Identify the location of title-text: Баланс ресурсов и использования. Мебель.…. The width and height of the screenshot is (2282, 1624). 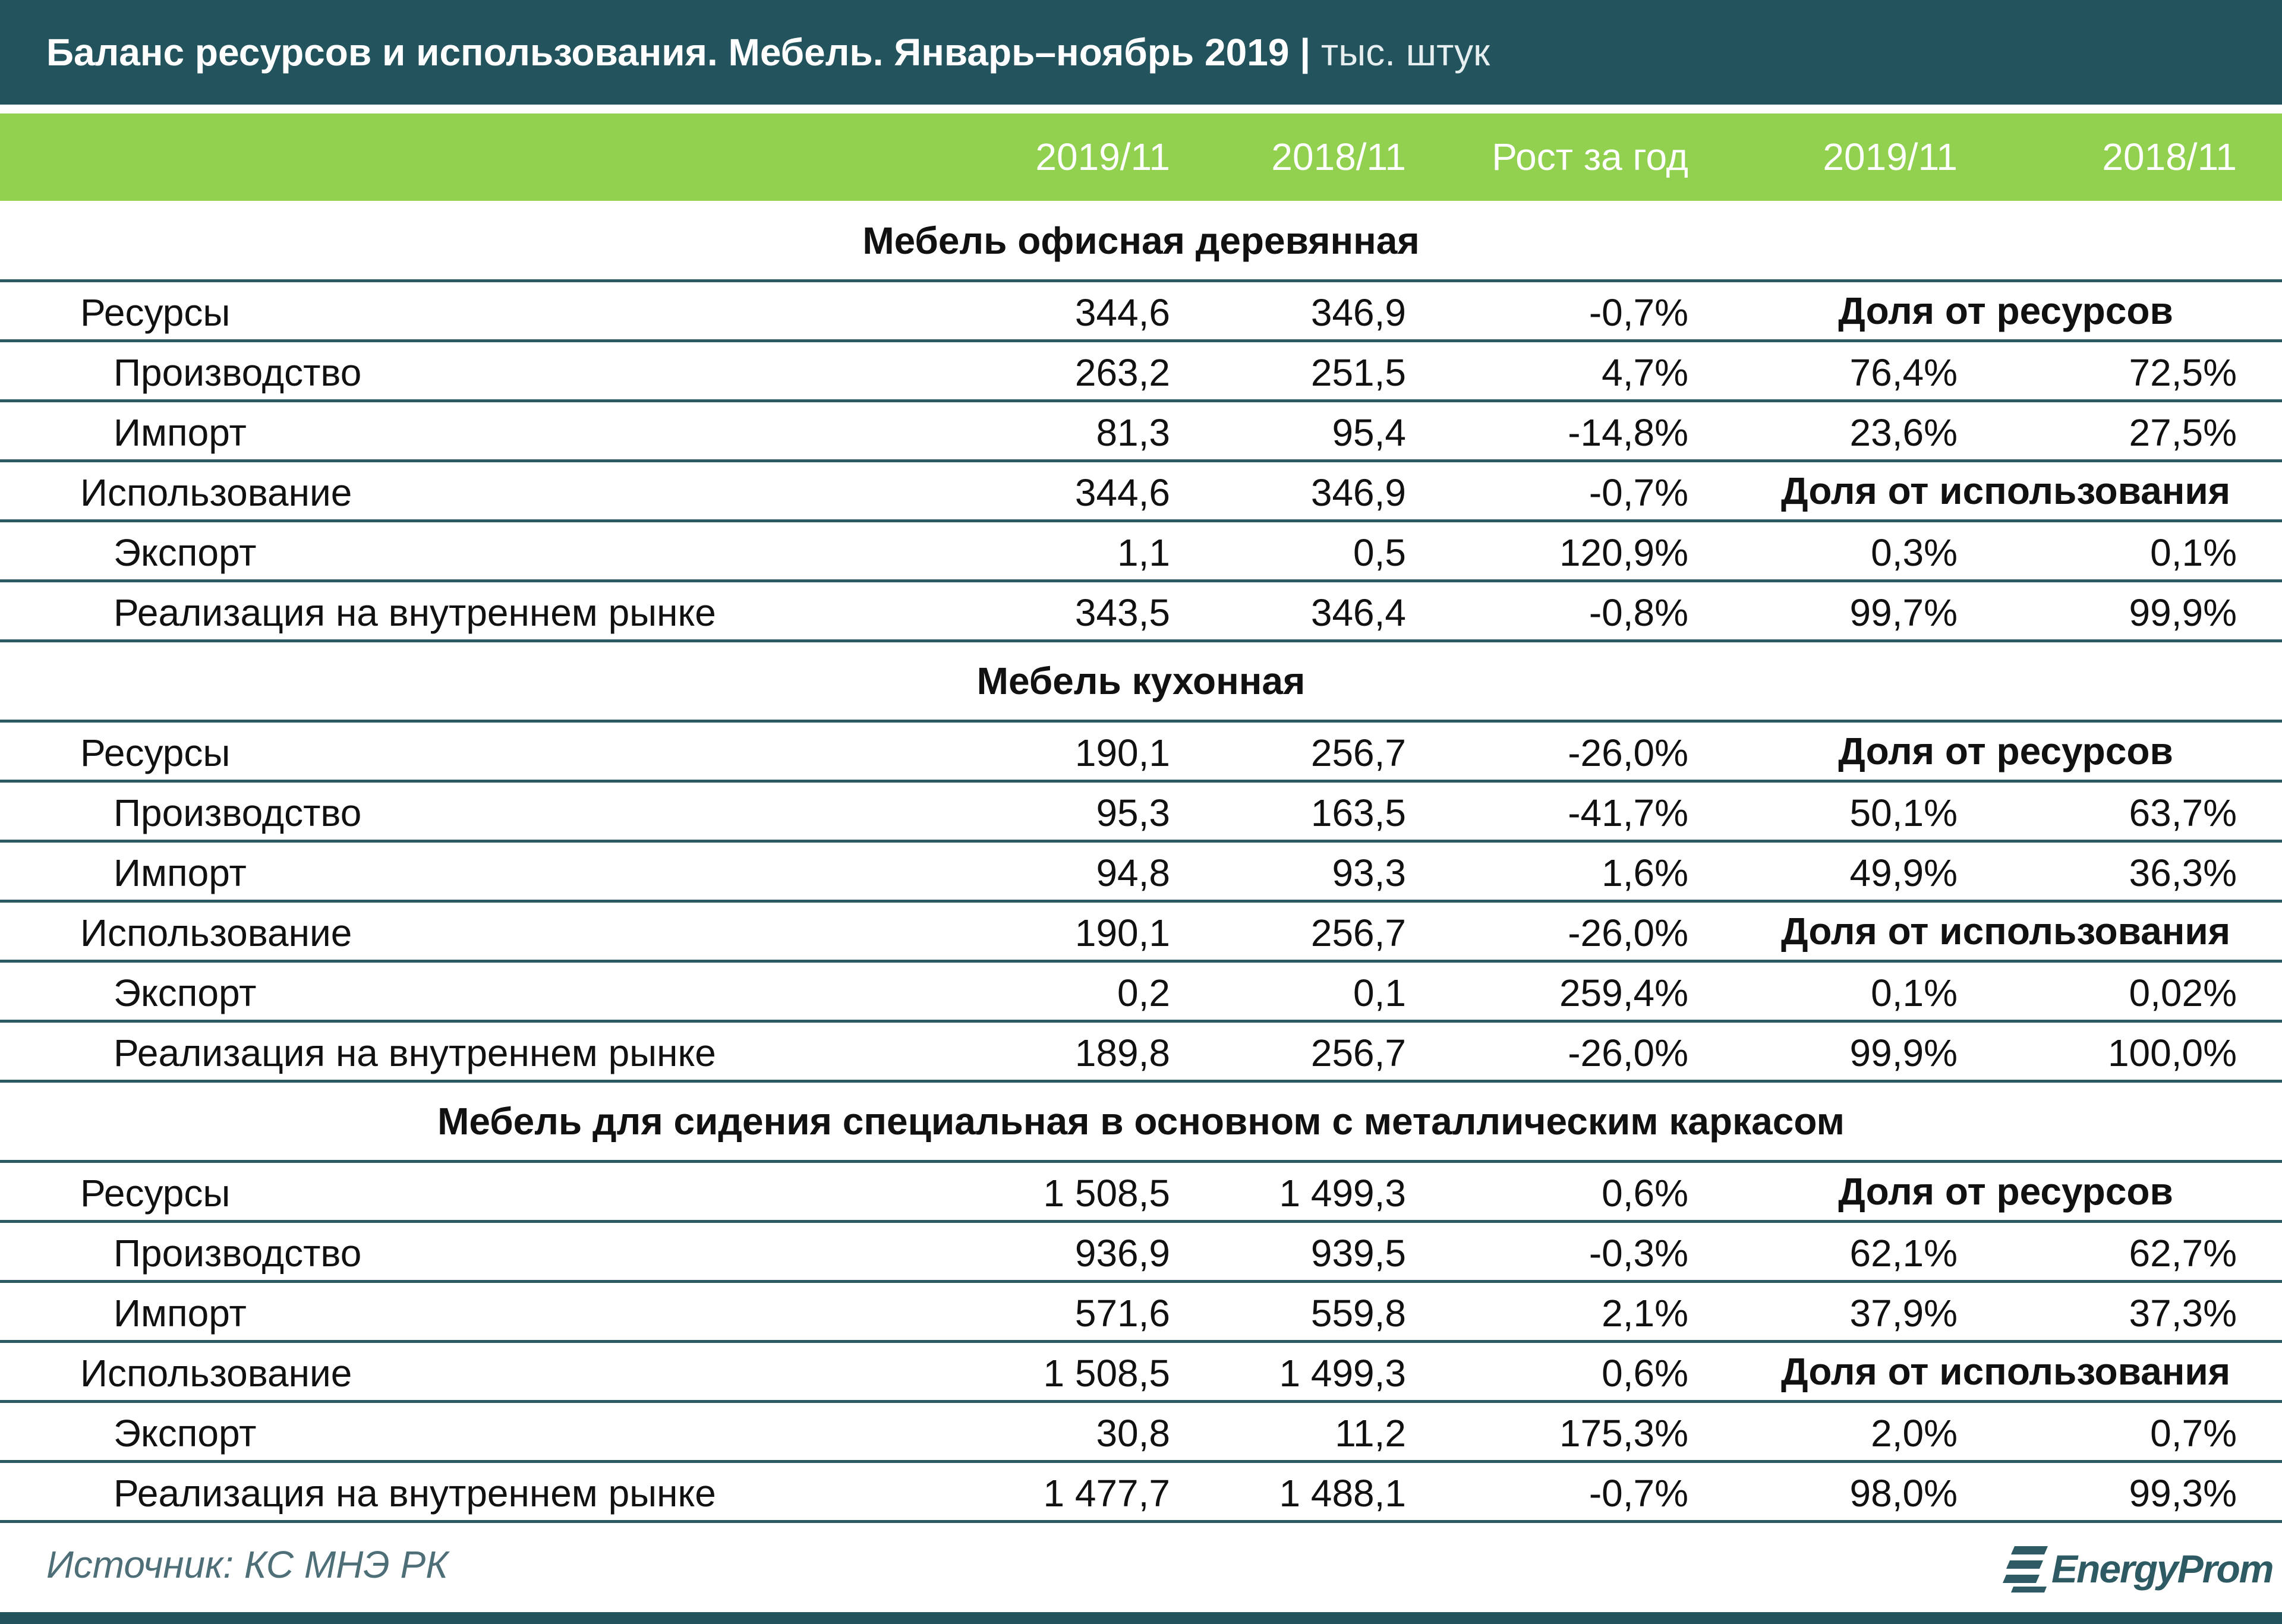
(668, 52).